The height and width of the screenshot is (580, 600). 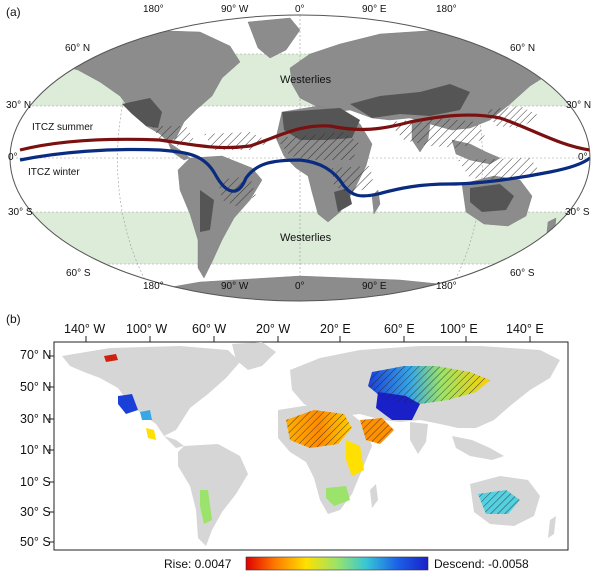 I want to click on colorbar, so click(x=337, y=563).